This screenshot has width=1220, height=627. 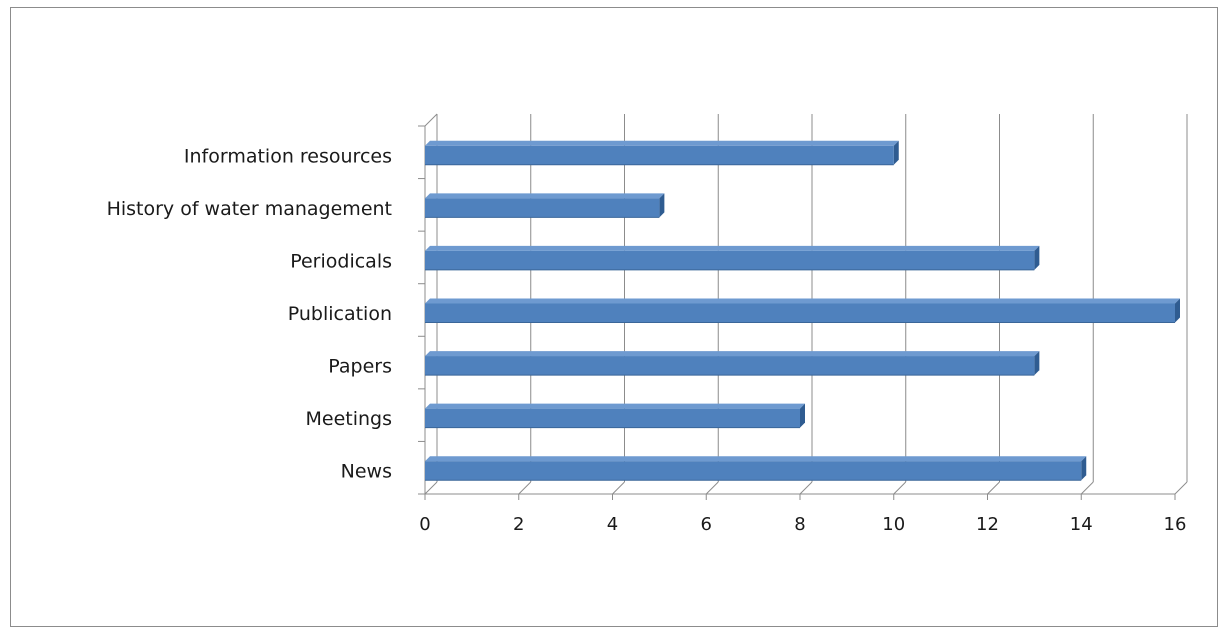 I want to click on x-tick-label: 12, so click(x=987, y=524).